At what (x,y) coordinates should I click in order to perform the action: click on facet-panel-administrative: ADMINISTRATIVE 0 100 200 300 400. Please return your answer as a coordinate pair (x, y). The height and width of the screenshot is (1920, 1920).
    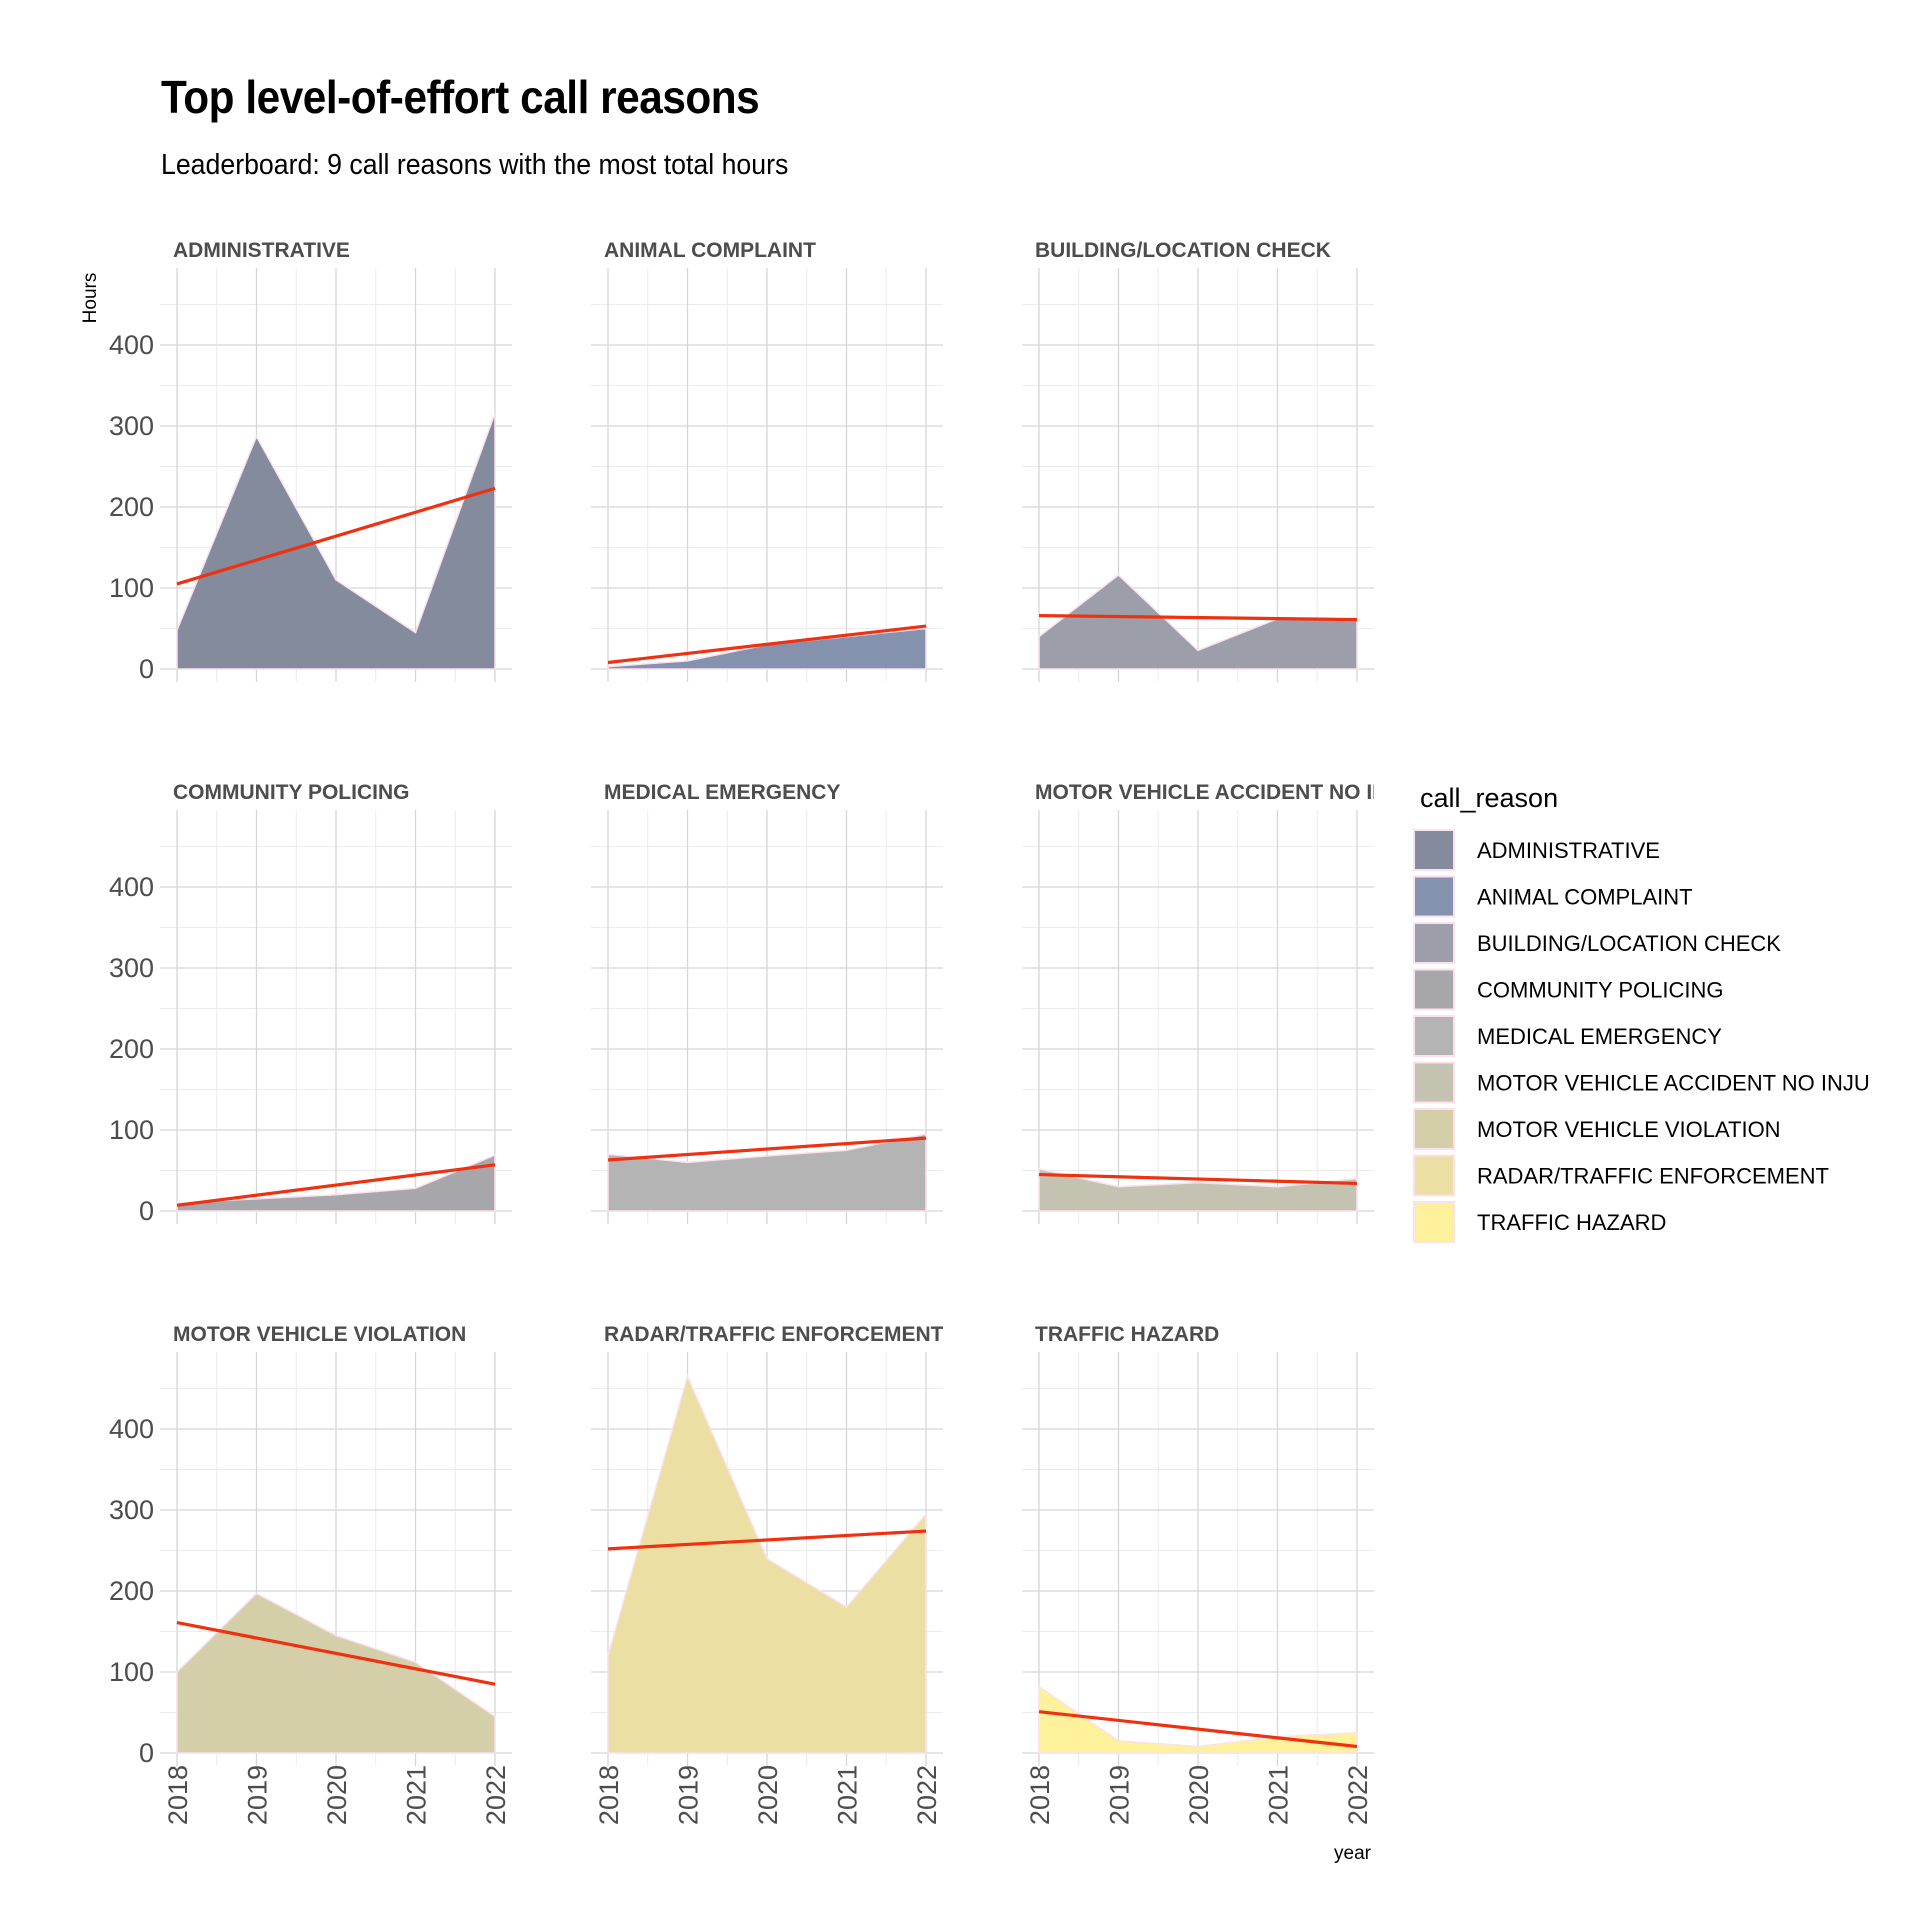
    Looking at the image, I should click on (310, 461).